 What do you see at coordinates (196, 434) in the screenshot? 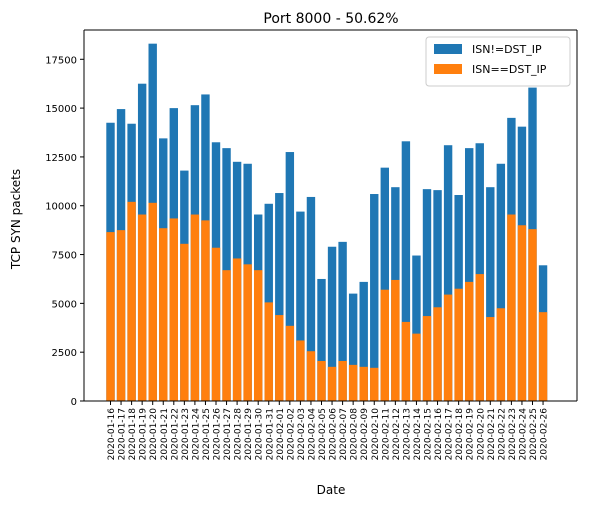
I see `x-tick-label: 2020-01-24` at bounding box center [196, 434].